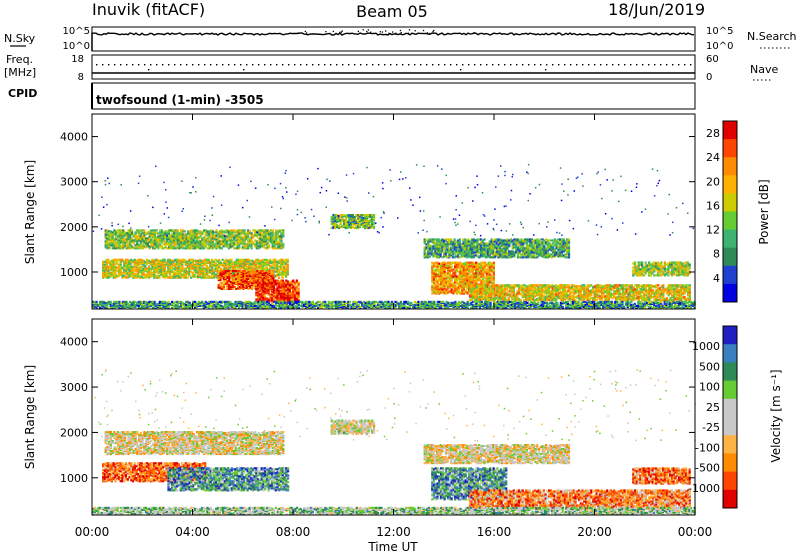 The image size is (800, 558). I want to click on nsky-line, so click(393, 34).